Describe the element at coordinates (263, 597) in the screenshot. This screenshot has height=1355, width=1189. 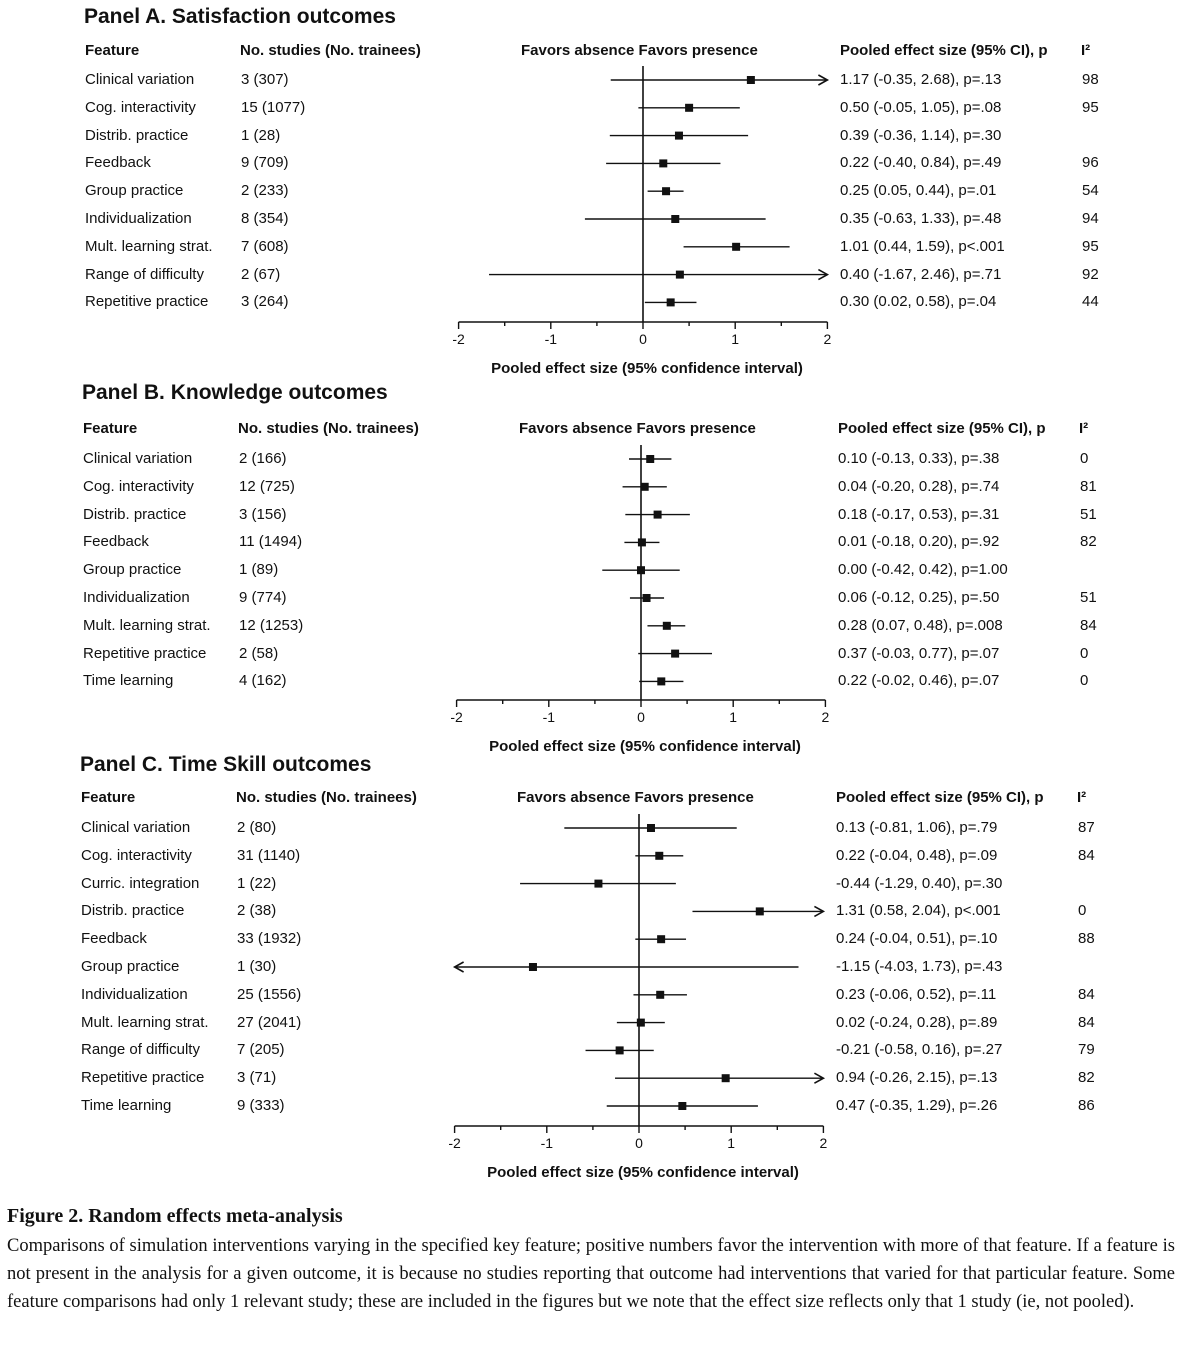
I see `studies-count: 9 (774)` at that location.